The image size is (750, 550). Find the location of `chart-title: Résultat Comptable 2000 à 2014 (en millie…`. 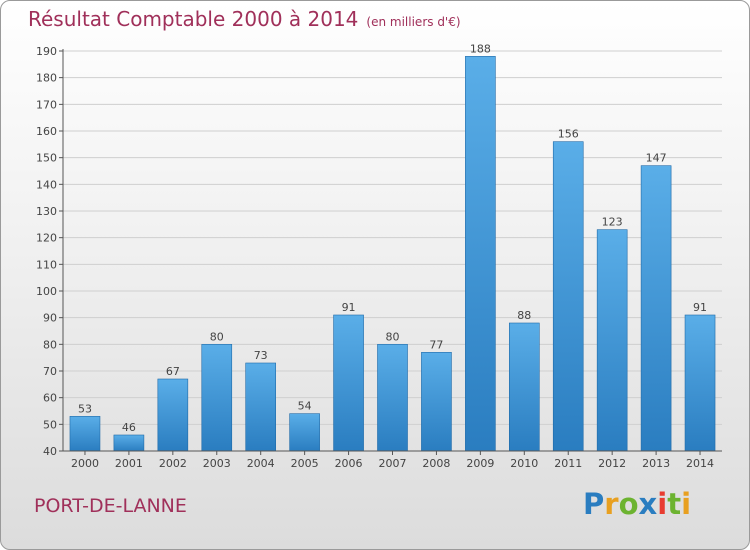

chart-title: Résultat Comptable 2000 à 2014 (en millie… is located at coordinates (244, 19).